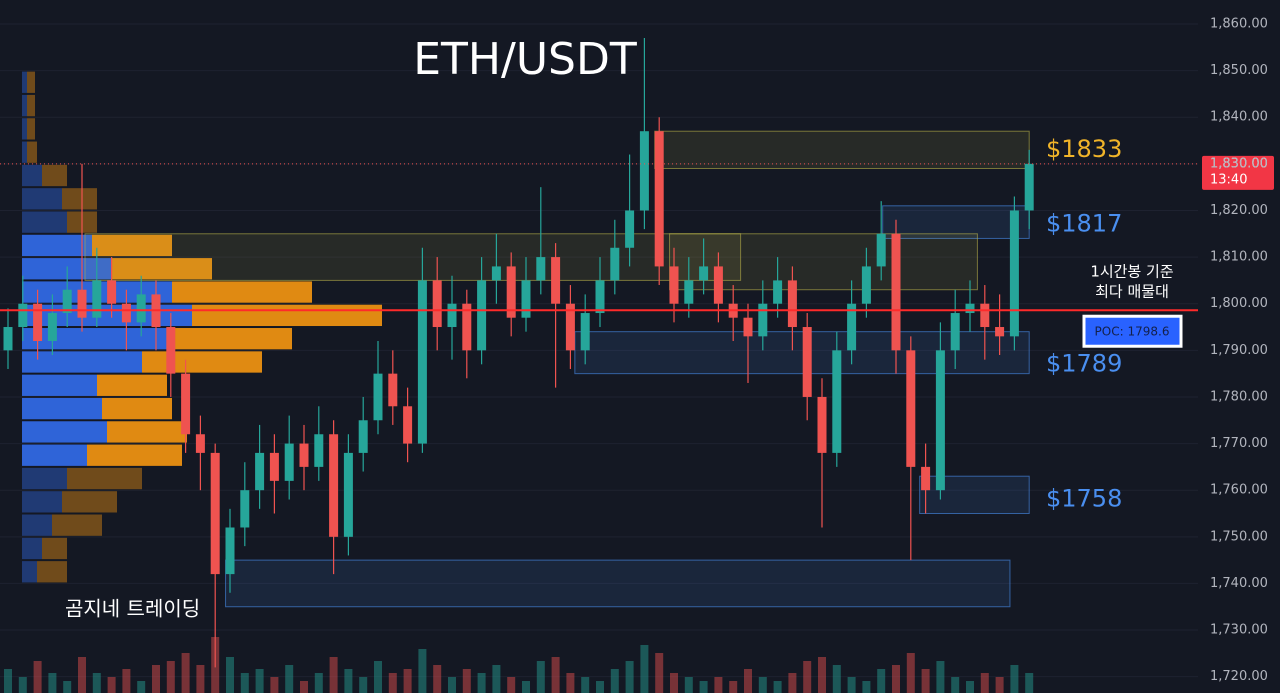 The height and width of the screenshot is (693, 1280). I want to click on y-tick-label: 1,840.00, so click(1239, 117).